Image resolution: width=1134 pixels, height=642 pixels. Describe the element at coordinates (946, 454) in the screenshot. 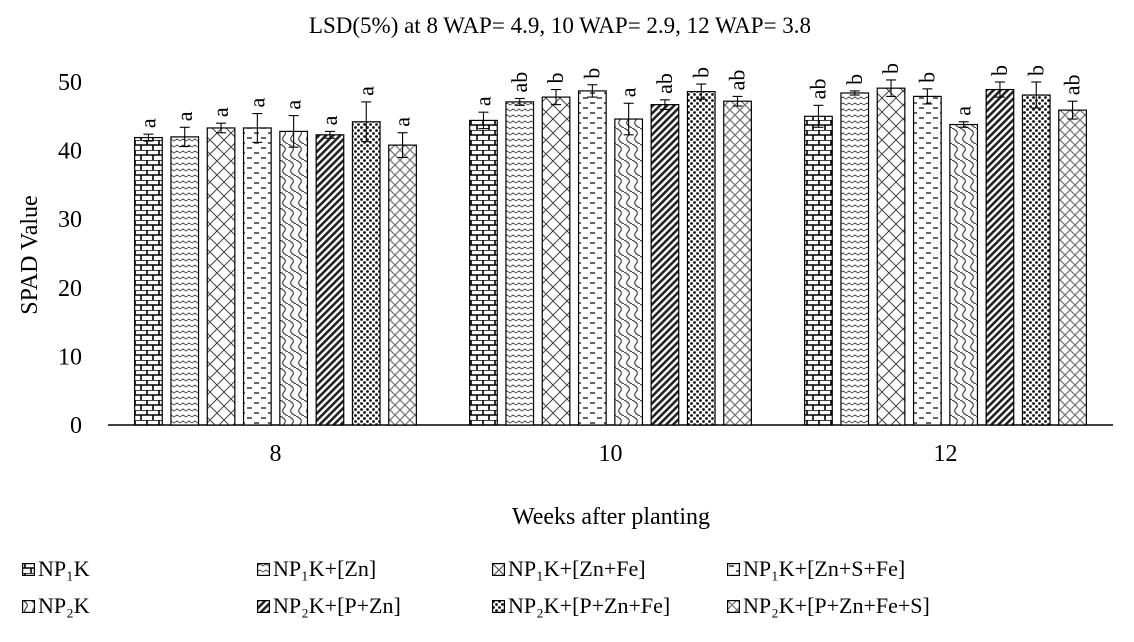

I see `x-tick-label: 12` at that location.